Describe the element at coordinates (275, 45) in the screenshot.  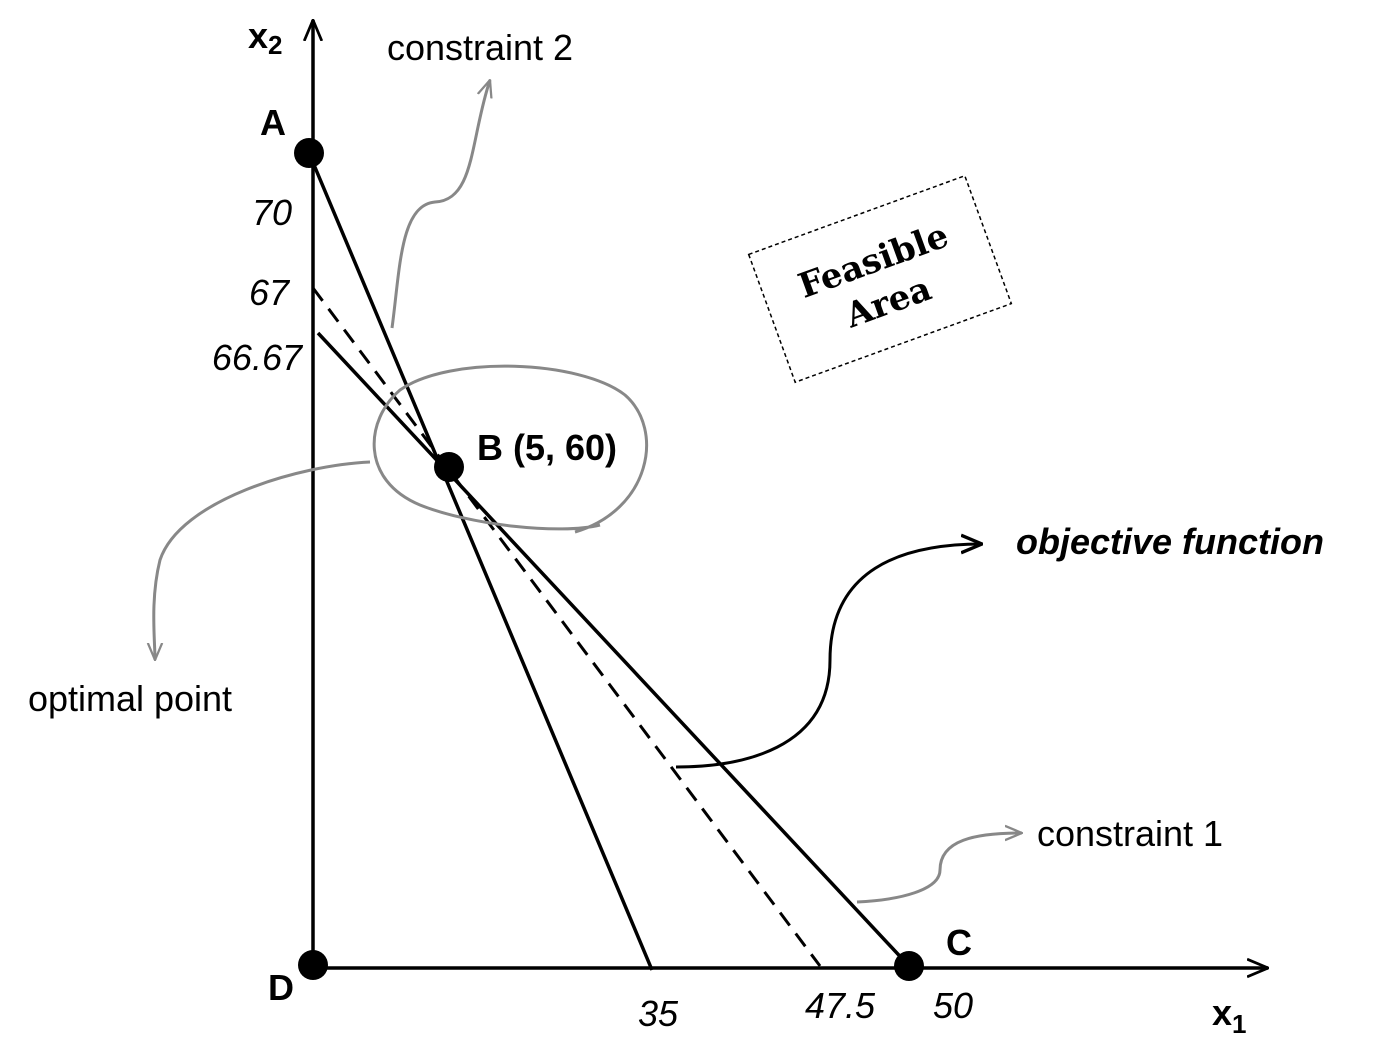
I see `y-axis-sub: 2` at that location.